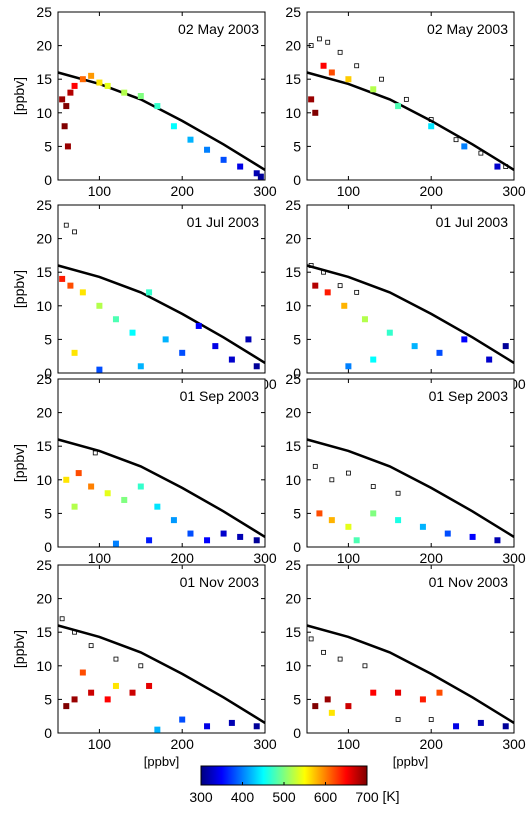 This screenshot has height=831, width=527. I want to click on x-tick-label: 300, so click(514, 558).